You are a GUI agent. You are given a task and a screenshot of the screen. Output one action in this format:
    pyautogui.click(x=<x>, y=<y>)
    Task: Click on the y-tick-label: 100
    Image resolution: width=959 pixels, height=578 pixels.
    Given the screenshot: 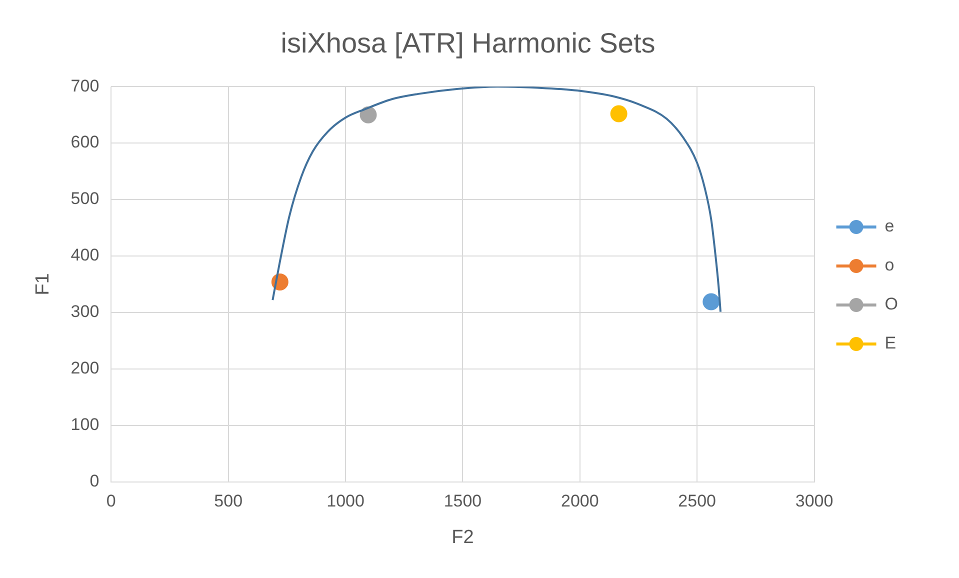 What is the action you would take?
    pyautogui.click(x=85, y=424)
    